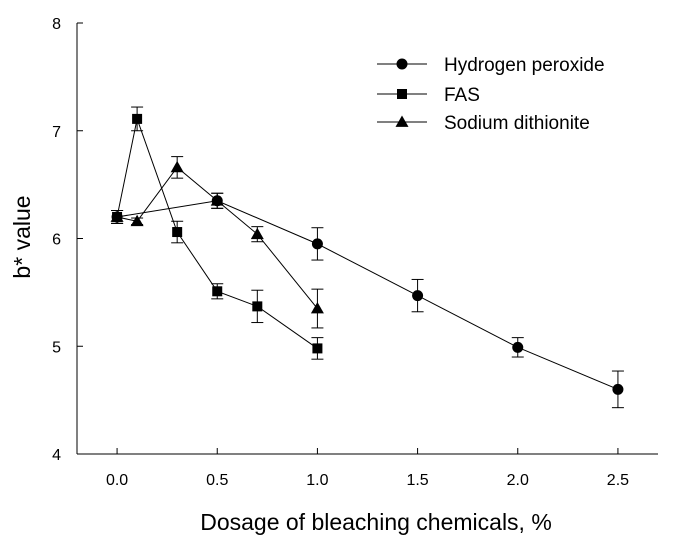 This screenshot has height=544, width=690. Describe the element at coordinates (217, 480) in the screenshot. I see `x-tick-label: 0.5` at that location.